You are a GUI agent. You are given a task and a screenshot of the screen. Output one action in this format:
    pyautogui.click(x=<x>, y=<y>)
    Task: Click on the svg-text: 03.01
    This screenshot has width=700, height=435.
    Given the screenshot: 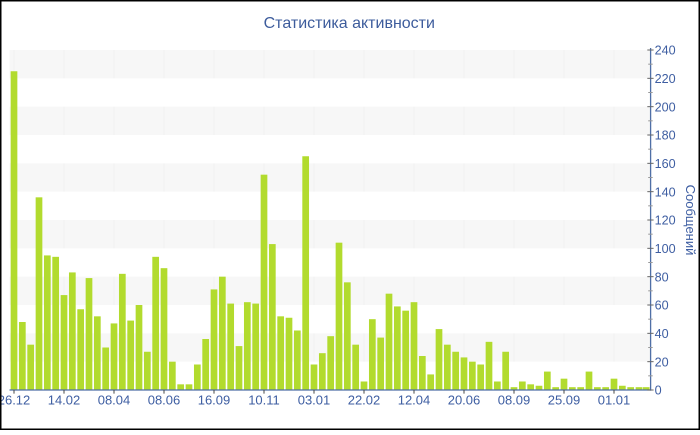 What is the action you would take?
    pyautogui.click(x=314, y=399)
    